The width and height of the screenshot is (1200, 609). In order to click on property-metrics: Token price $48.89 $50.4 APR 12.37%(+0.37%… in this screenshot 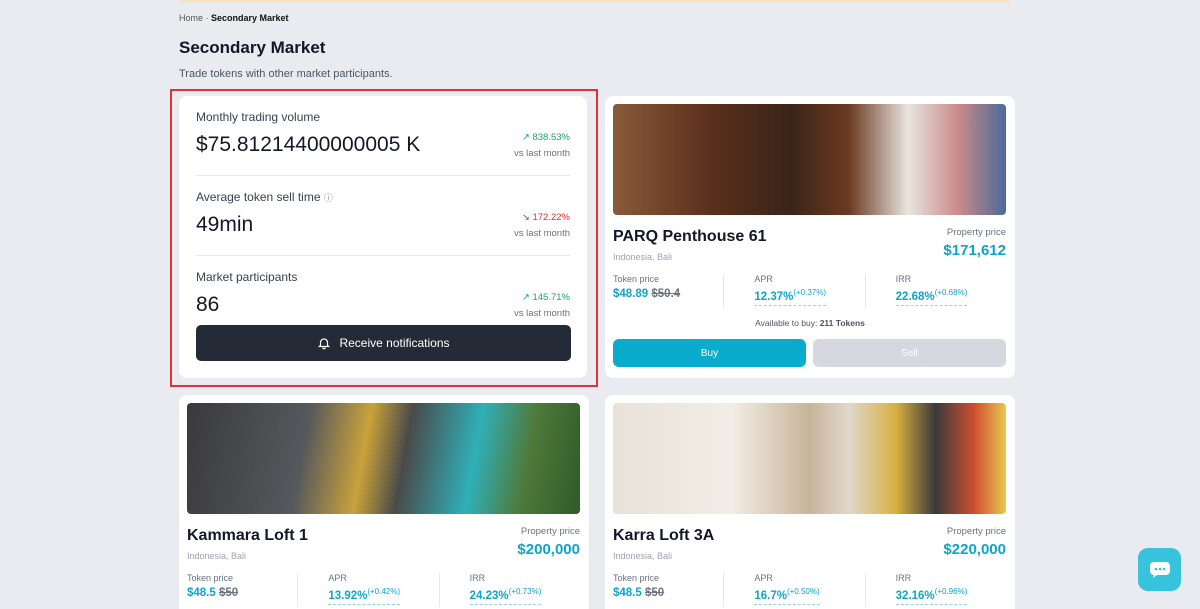, I will do `click(809, 291)`.